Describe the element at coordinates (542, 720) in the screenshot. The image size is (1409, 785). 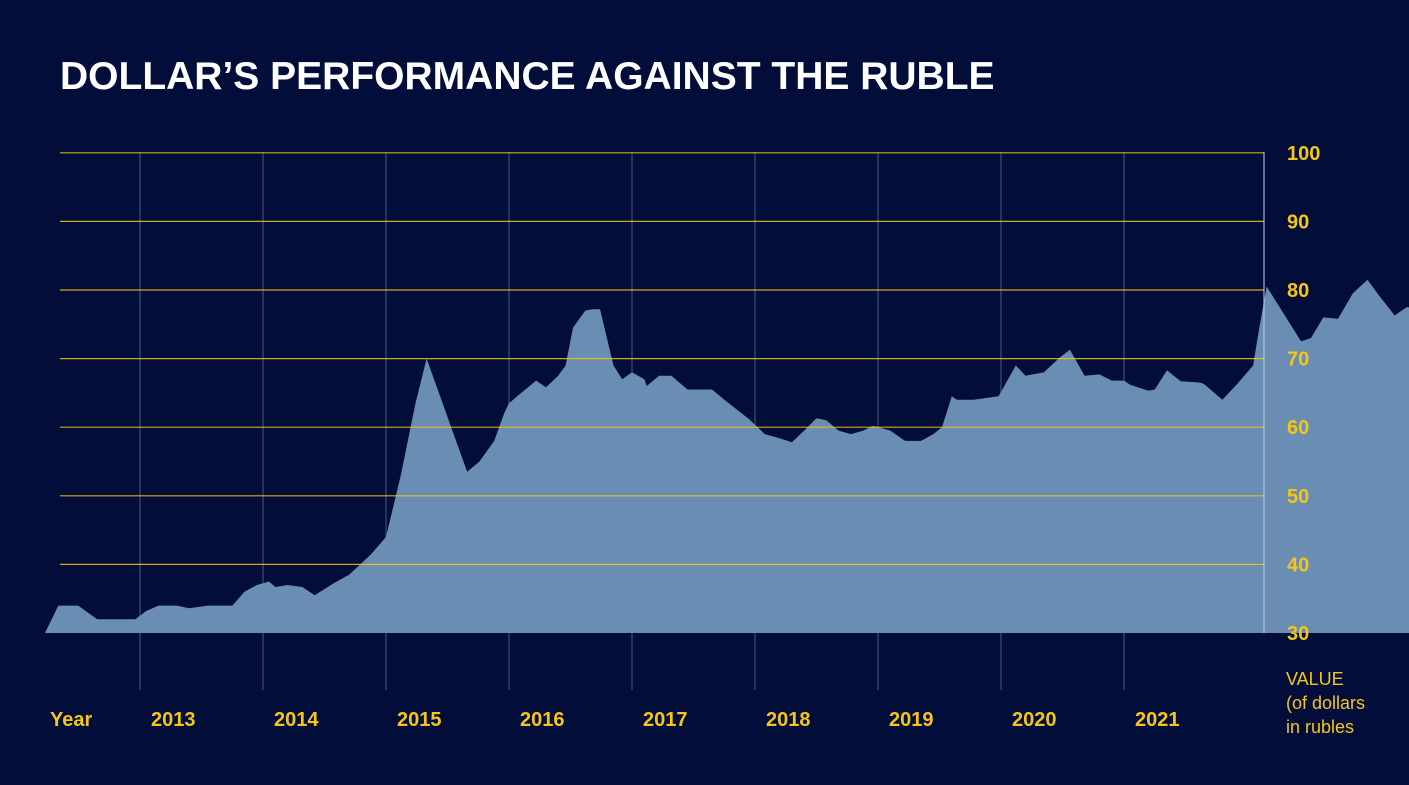
I see `x-tick-label-2016: 2016` at that location.